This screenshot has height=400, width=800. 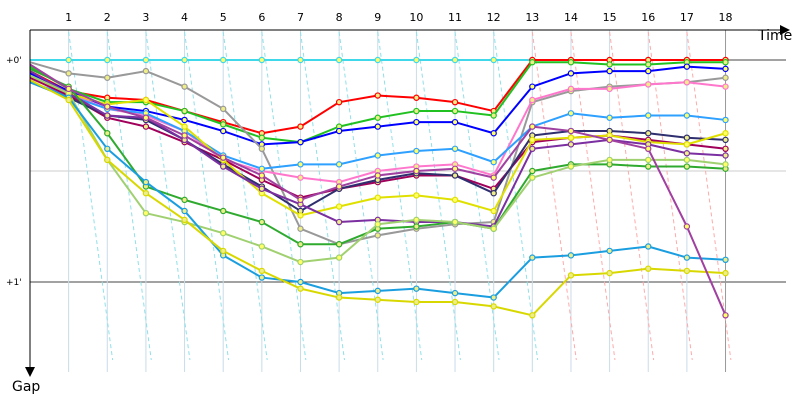 What do you see at coordinates (145, 17) in the screenshot?
I see `x-tick-label: 3` at bounding box center [145, 17].